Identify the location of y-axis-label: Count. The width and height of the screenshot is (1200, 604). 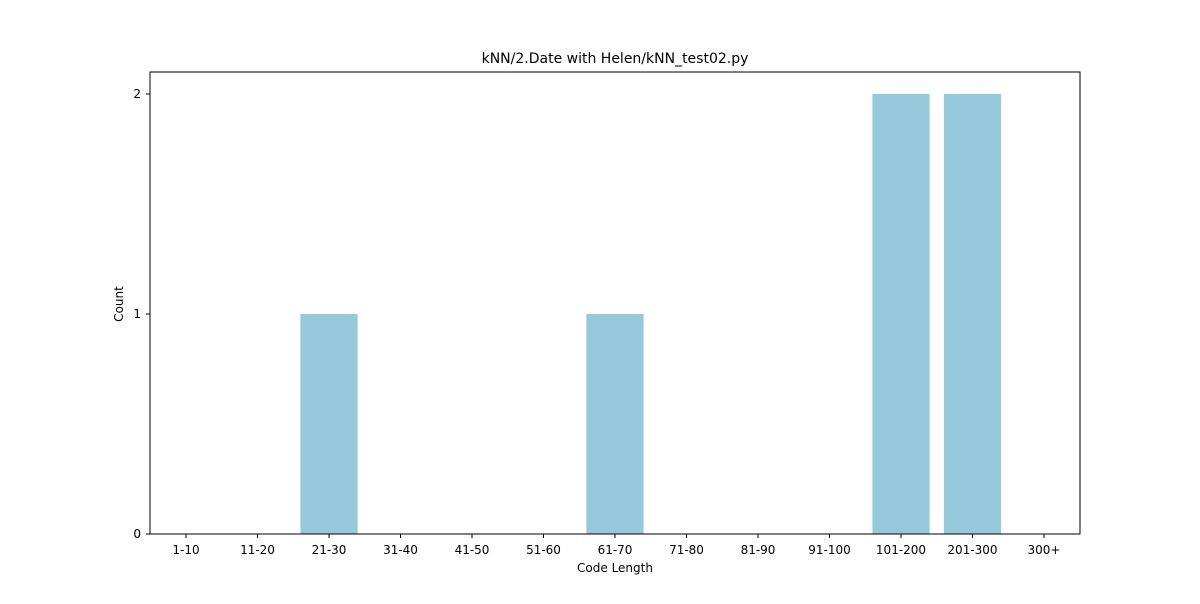
(119, 304).